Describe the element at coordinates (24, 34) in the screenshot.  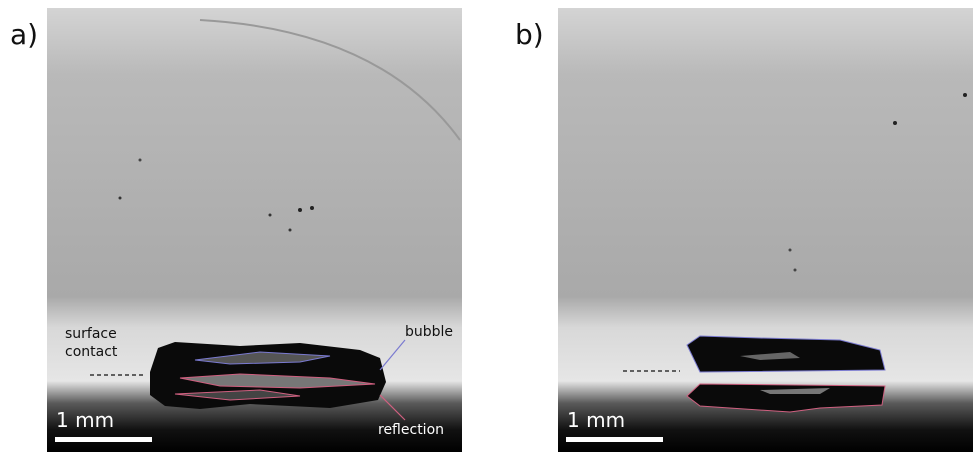
I see `panel-label: a)` at that location.